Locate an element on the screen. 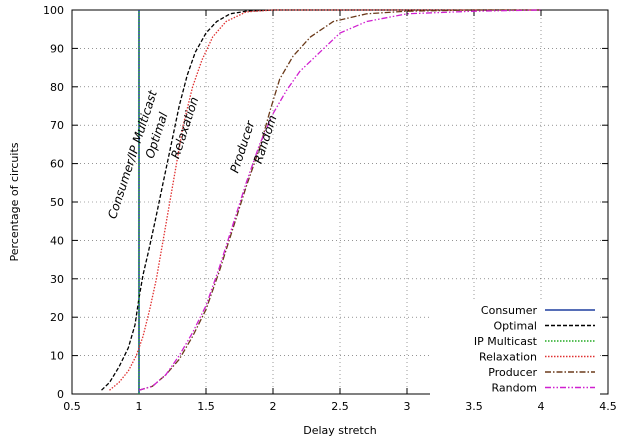 The width and height of the screenshot is (618, 440). y-axis-label: Percentage of circuits is located at coordinates (14, 201).